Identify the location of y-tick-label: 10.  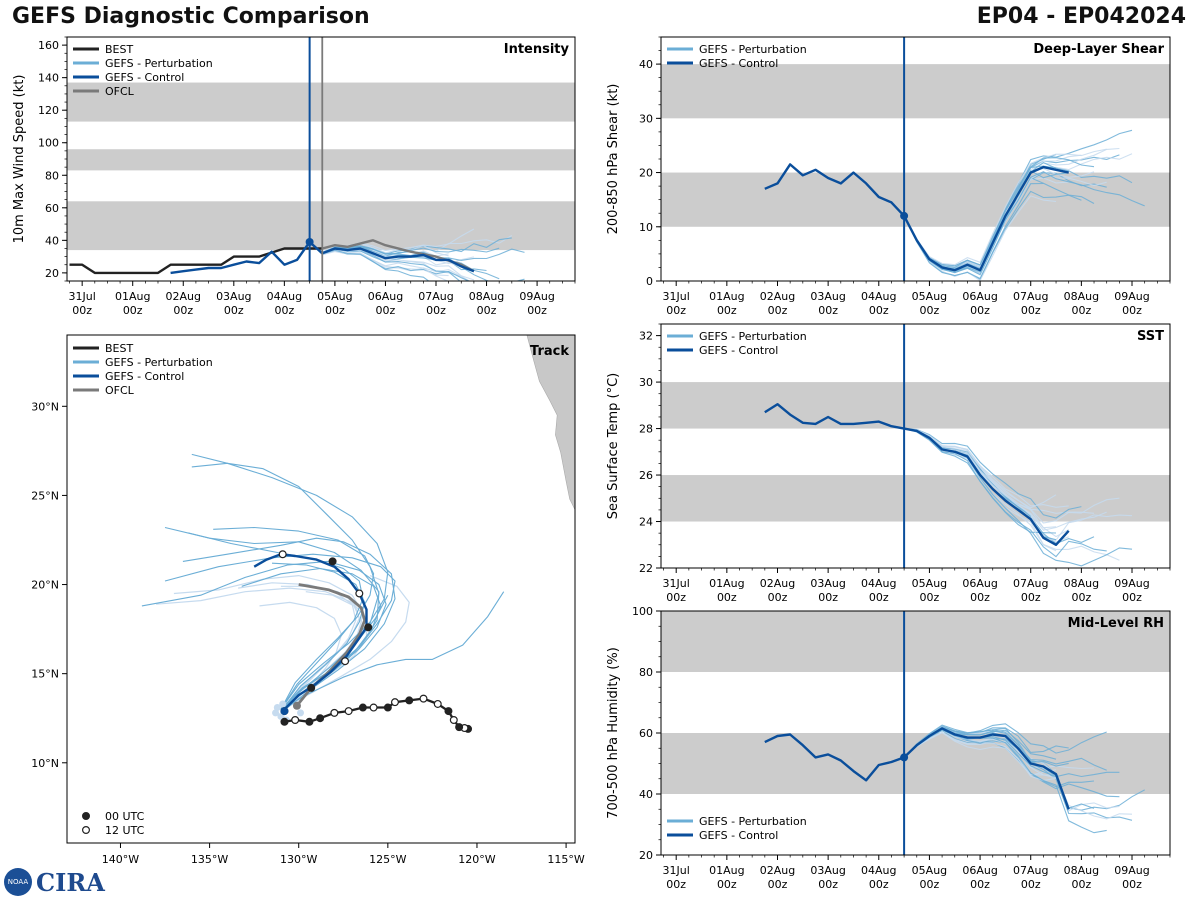
(646, 227).